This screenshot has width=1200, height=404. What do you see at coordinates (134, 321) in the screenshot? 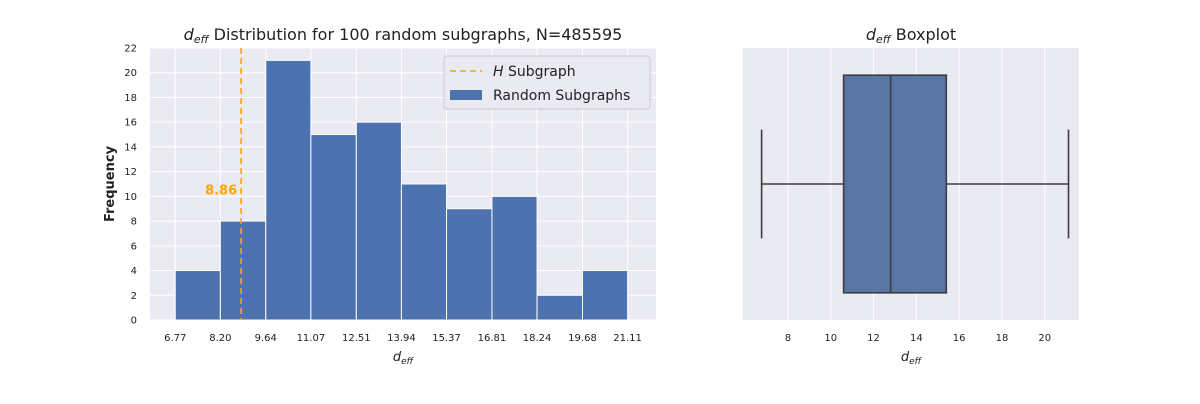
I see `histogram-y-tick-label: 0` at bounding box center [134, 321].